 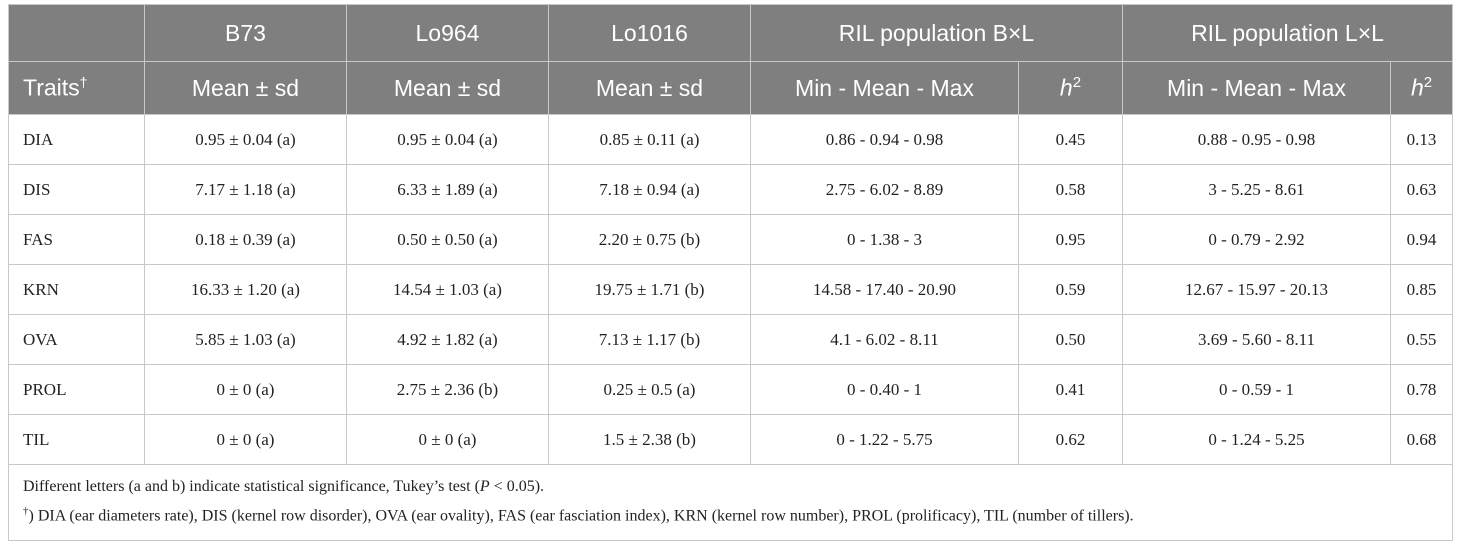 I want to click on lo964-cell: 2.75 ± 2.36 (b), so click(x=447, y=389).